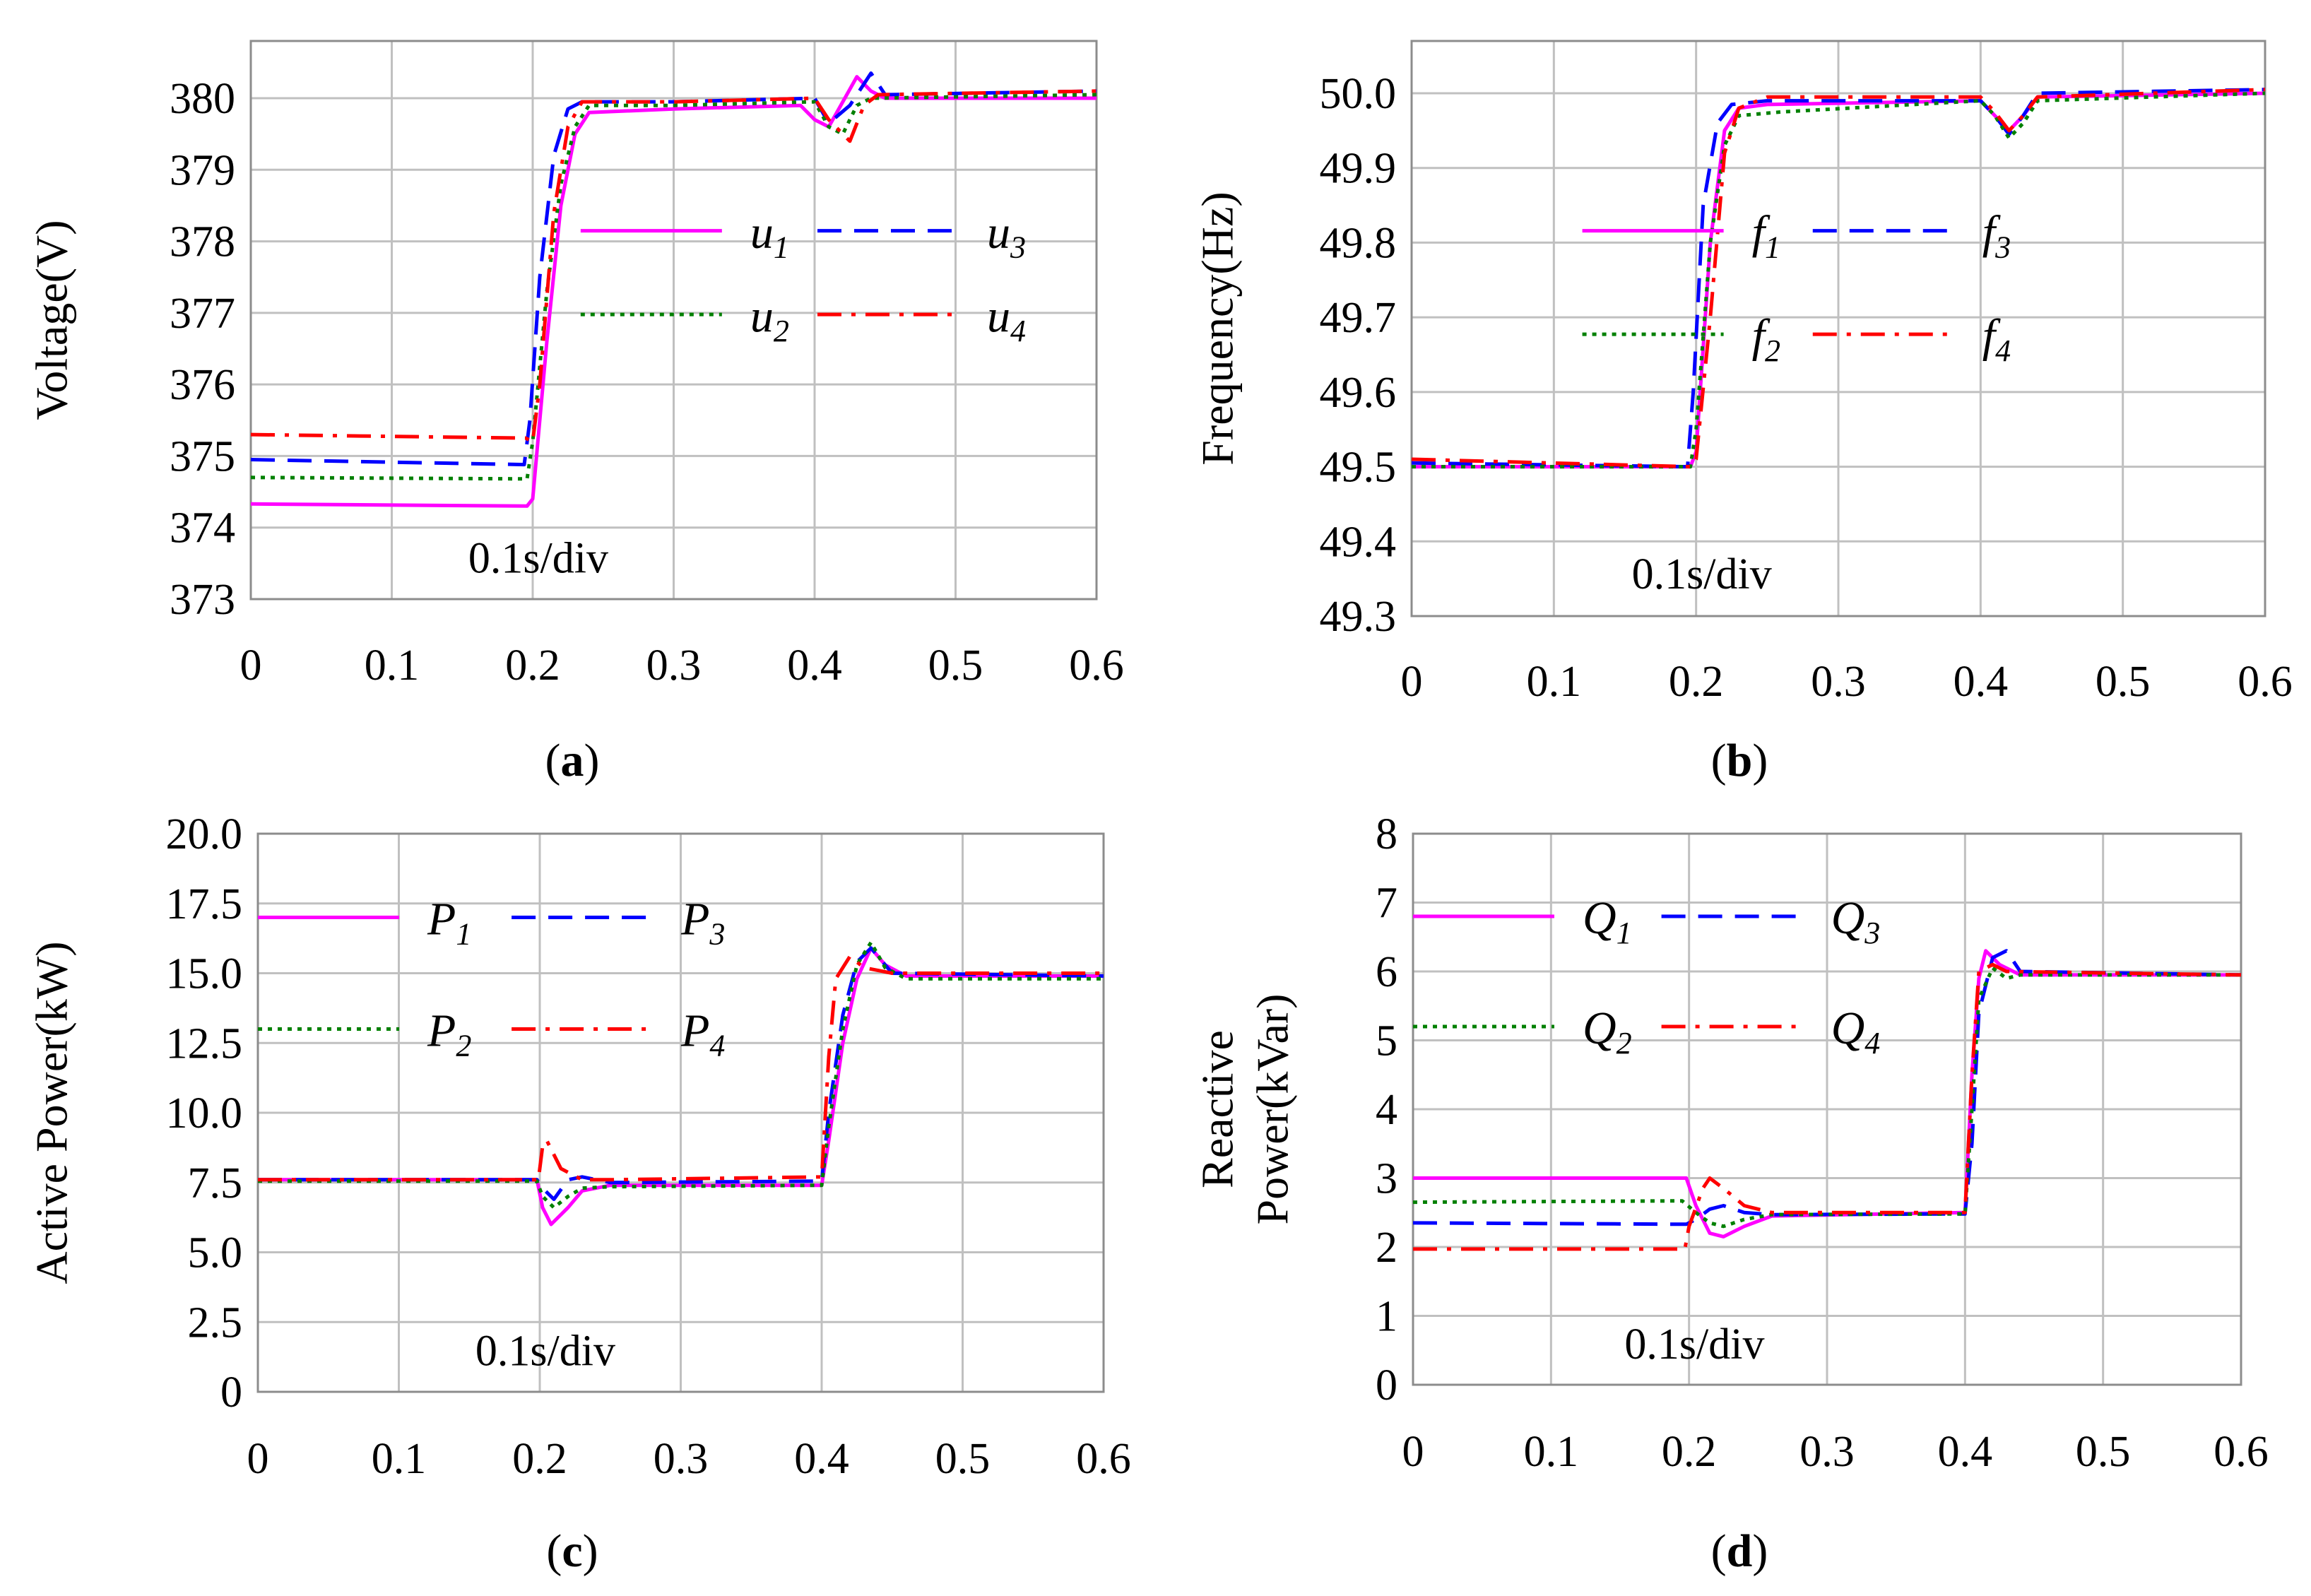 The image size is (2311, 1596). I want to click on y-tick-label: 49.5, so click(1358, 468).